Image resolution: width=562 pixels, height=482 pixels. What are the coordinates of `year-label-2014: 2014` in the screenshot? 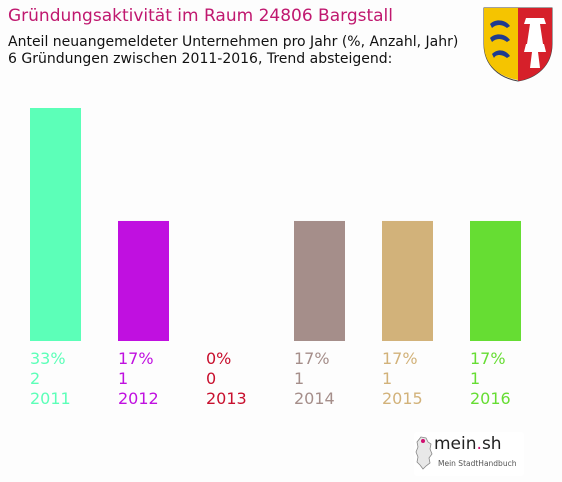 It's located at (314, 398).